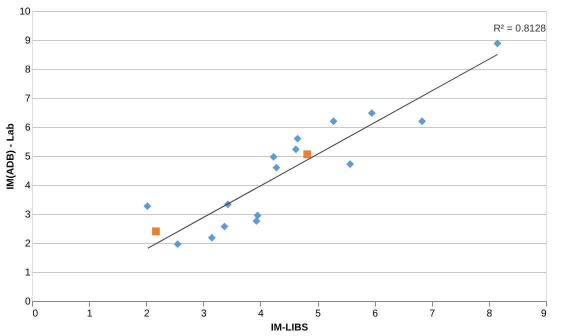  What do you see at coordinates (27, 215) in the screenshot?
I see `y-tick-label: 3` at bounding box center [27, 215].